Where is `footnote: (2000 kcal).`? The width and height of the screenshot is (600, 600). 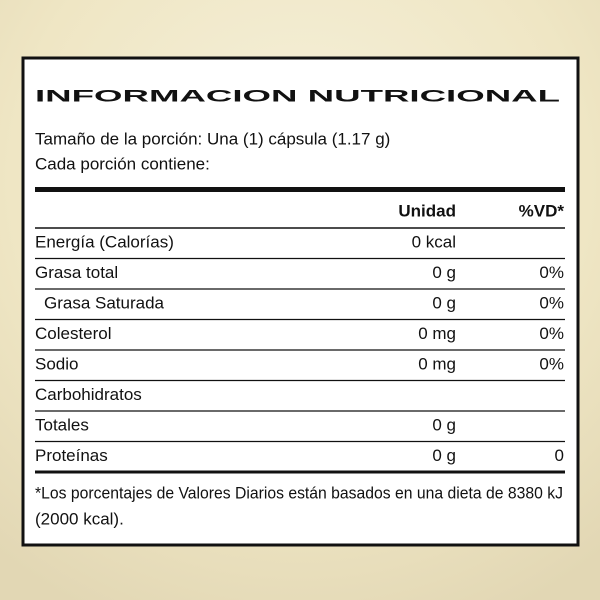
footnote: (2000 kcal). is located at coordinates (79, 518).